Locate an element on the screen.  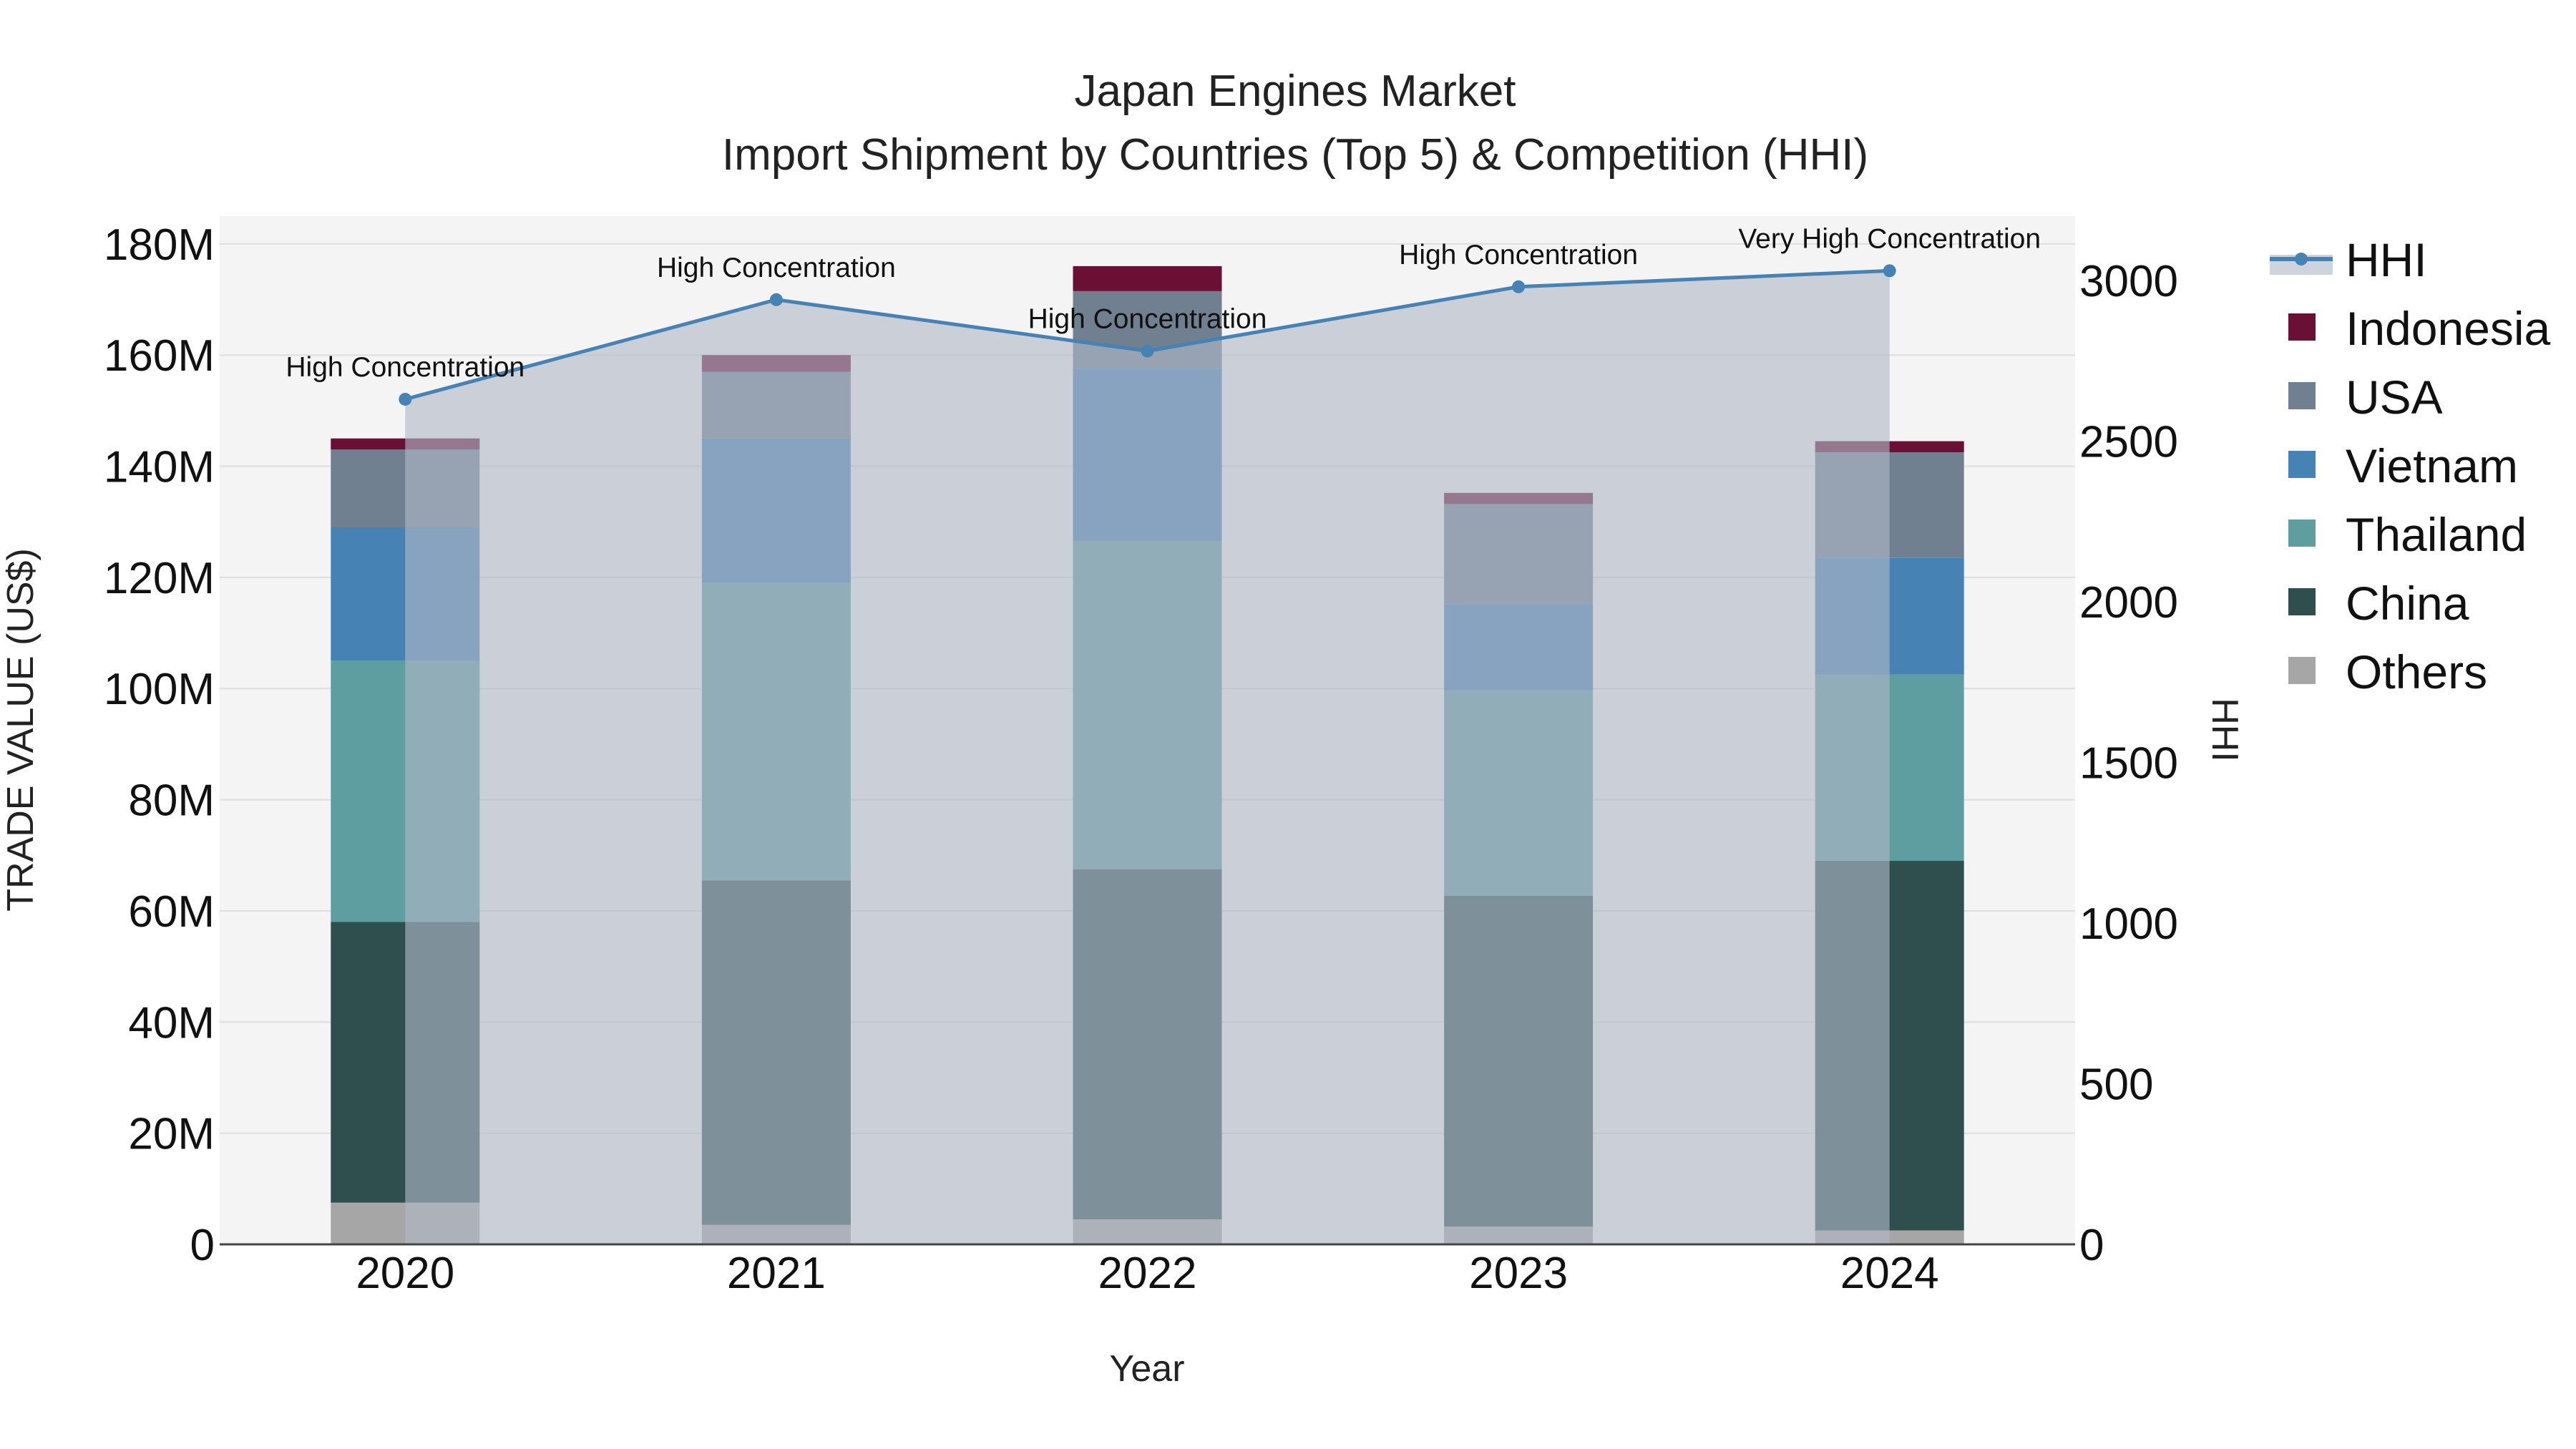
legend-swatch-vietnam is located at coordinates (2302, 464).